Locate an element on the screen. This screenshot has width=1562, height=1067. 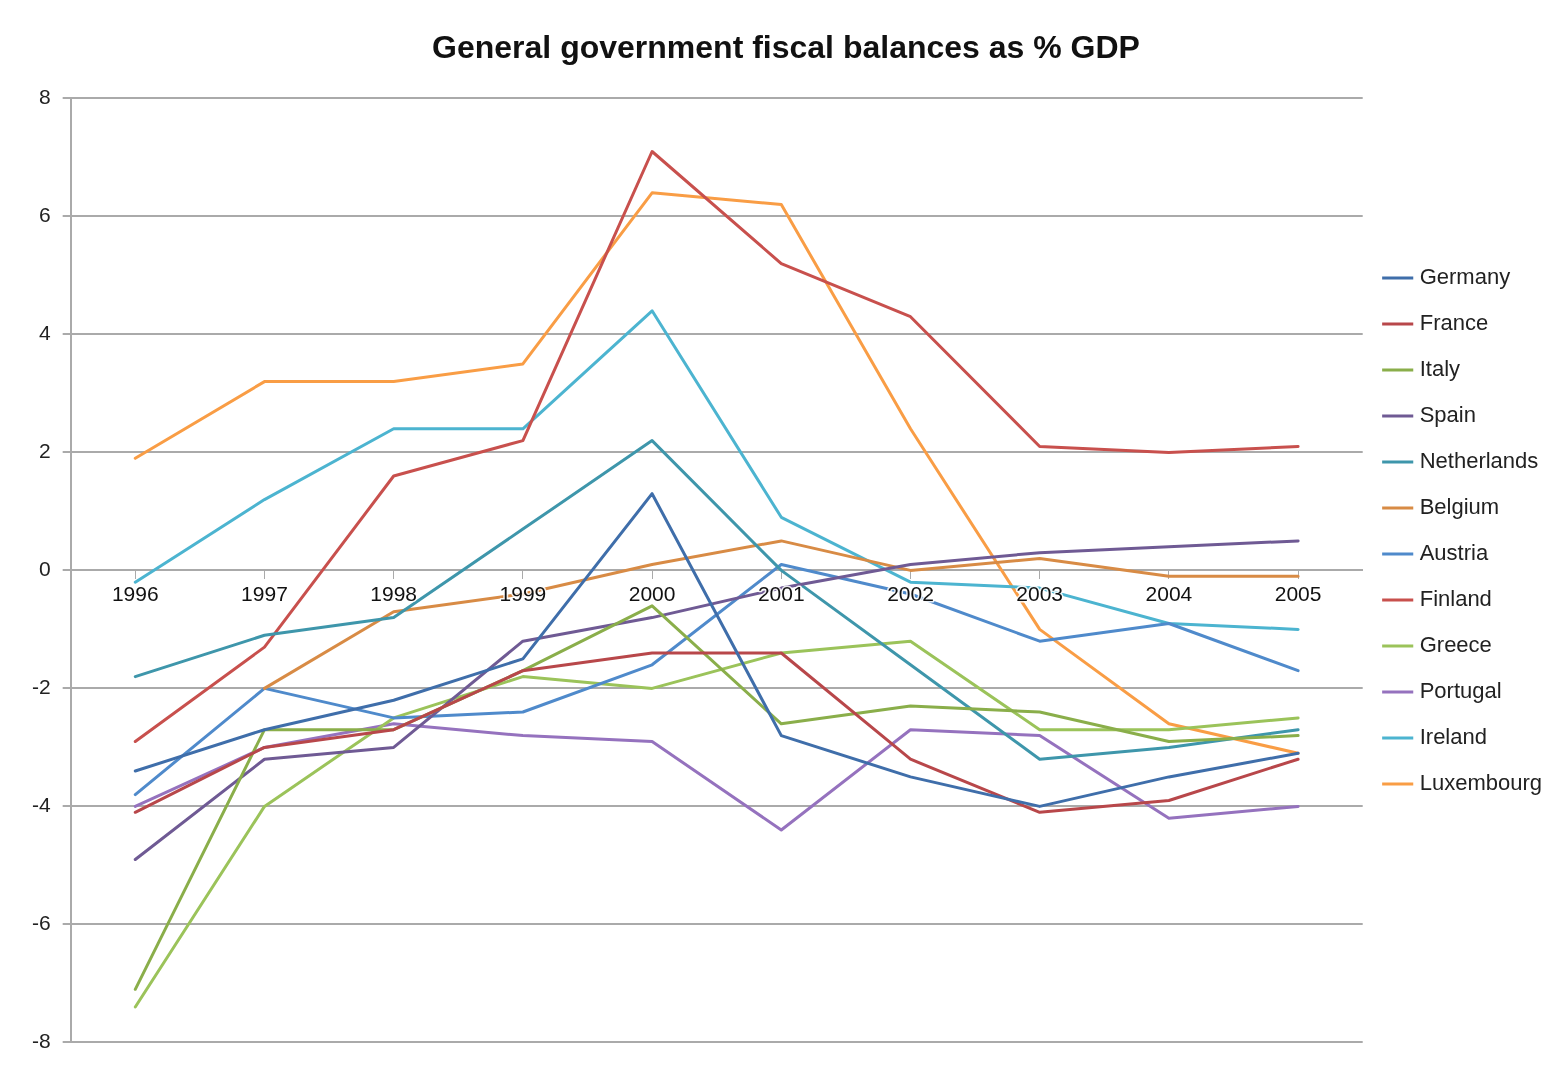
legend-label: Spain is located at coordinates (1447, 415).